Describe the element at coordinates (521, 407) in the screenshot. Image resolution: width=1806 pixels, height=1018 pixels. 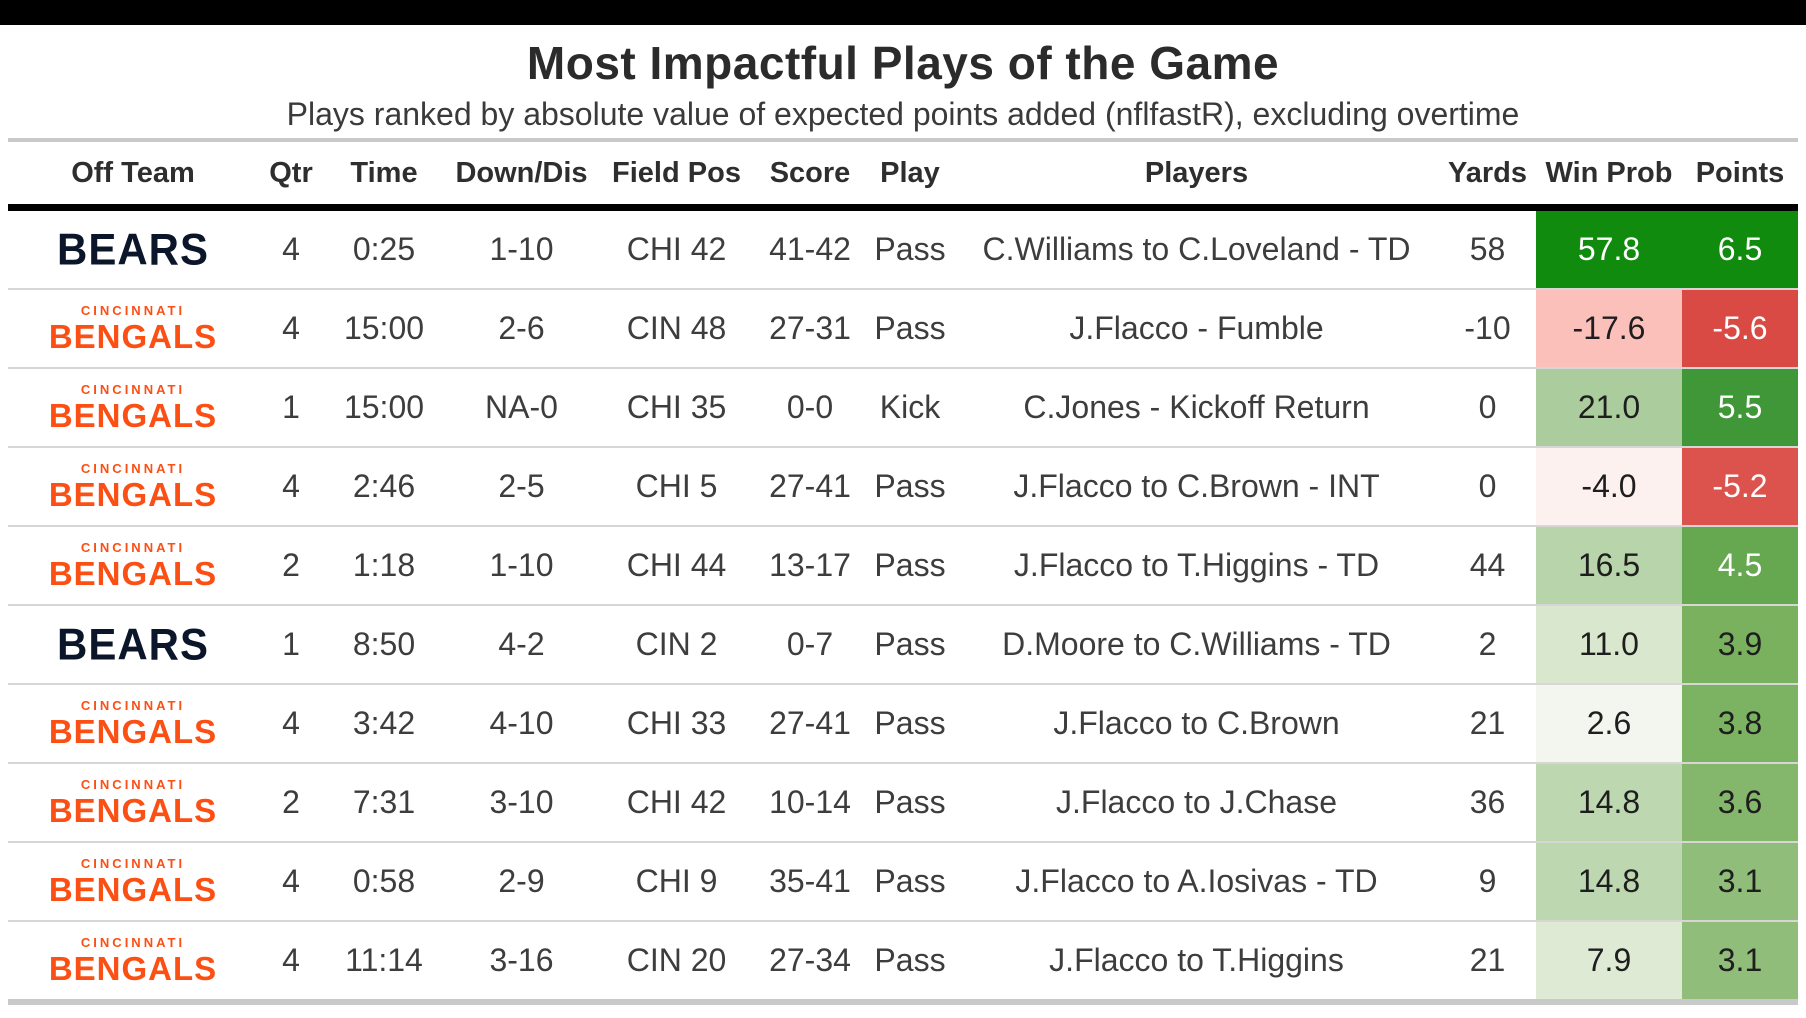
I see `cell-down-dis: NA-0` at that location.